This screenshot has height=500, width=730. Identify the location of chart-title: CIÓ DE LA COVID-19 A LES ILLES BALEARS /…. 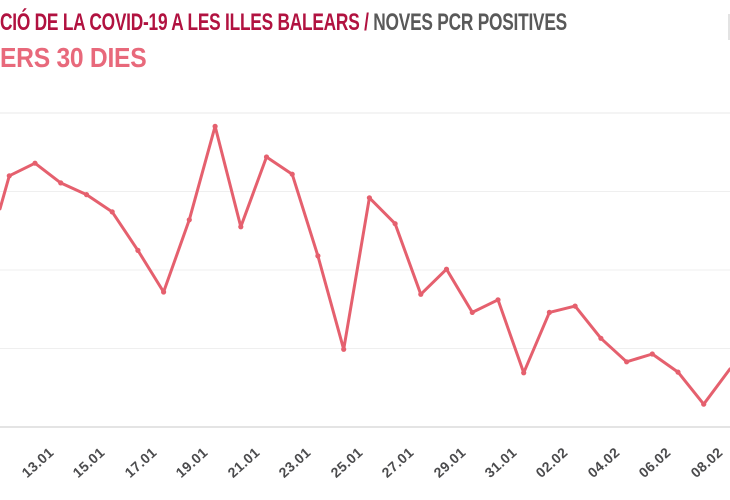
(283, 23).